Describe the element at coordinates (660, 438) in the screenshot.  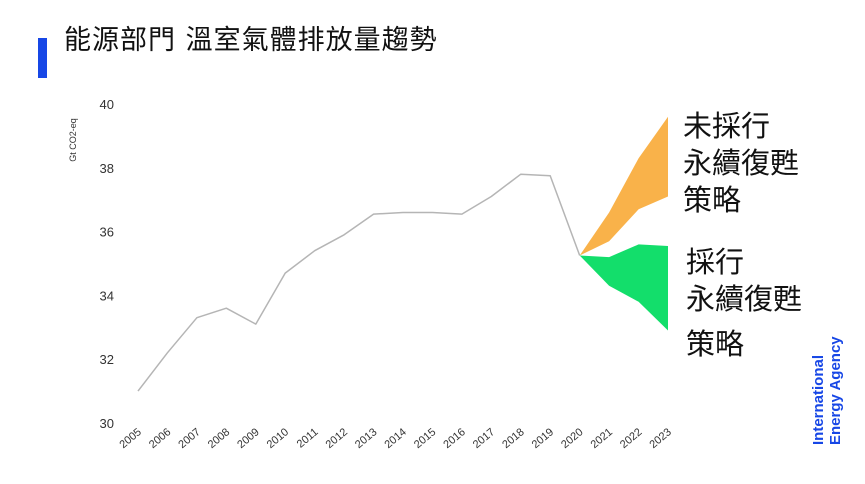
I see `x-tick-label: 2023` at that location.